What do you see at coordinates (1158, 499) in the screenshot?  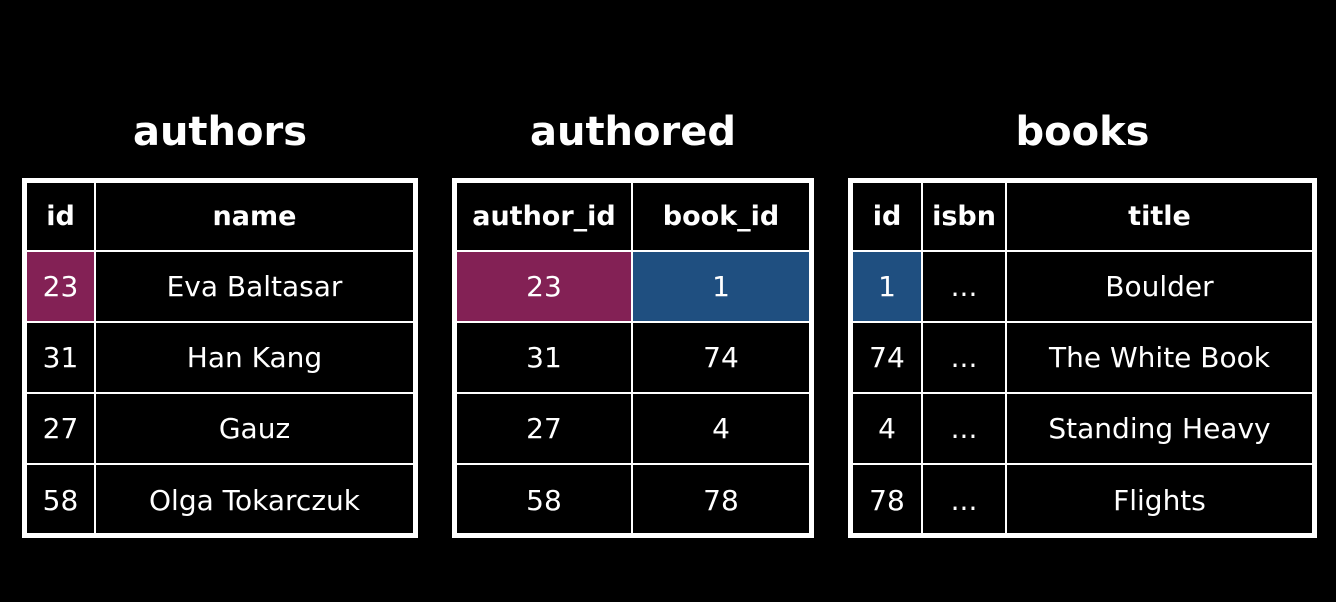 I see `cell-title: Flights` at bounding box center [1158, 499].